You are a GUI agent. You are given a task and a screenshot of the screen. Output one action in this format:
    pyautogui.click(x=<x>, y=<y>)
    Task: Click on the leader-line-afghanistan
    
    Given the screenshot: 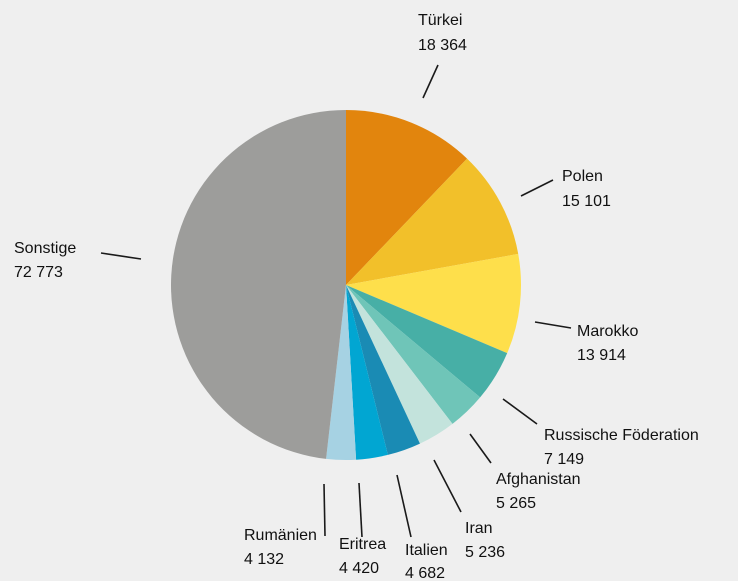 What is the action you would take?
    pyautogui.click(x=480, y=448)
    